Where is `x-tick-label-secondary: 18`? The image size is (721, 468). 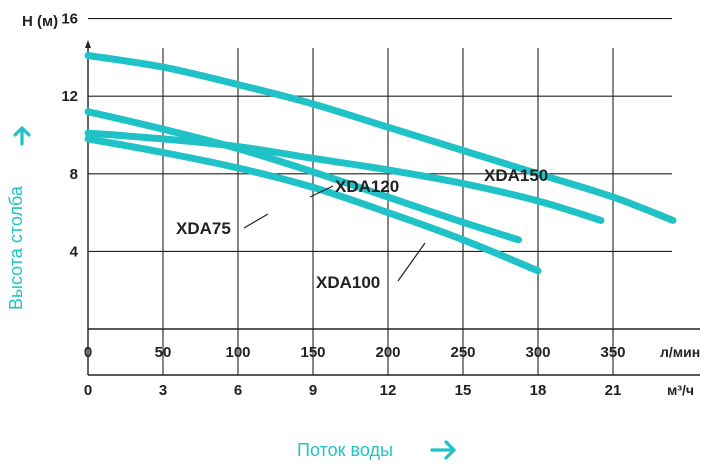
x-tick-label-secondary: 18 is located at coordinates (538, 390).